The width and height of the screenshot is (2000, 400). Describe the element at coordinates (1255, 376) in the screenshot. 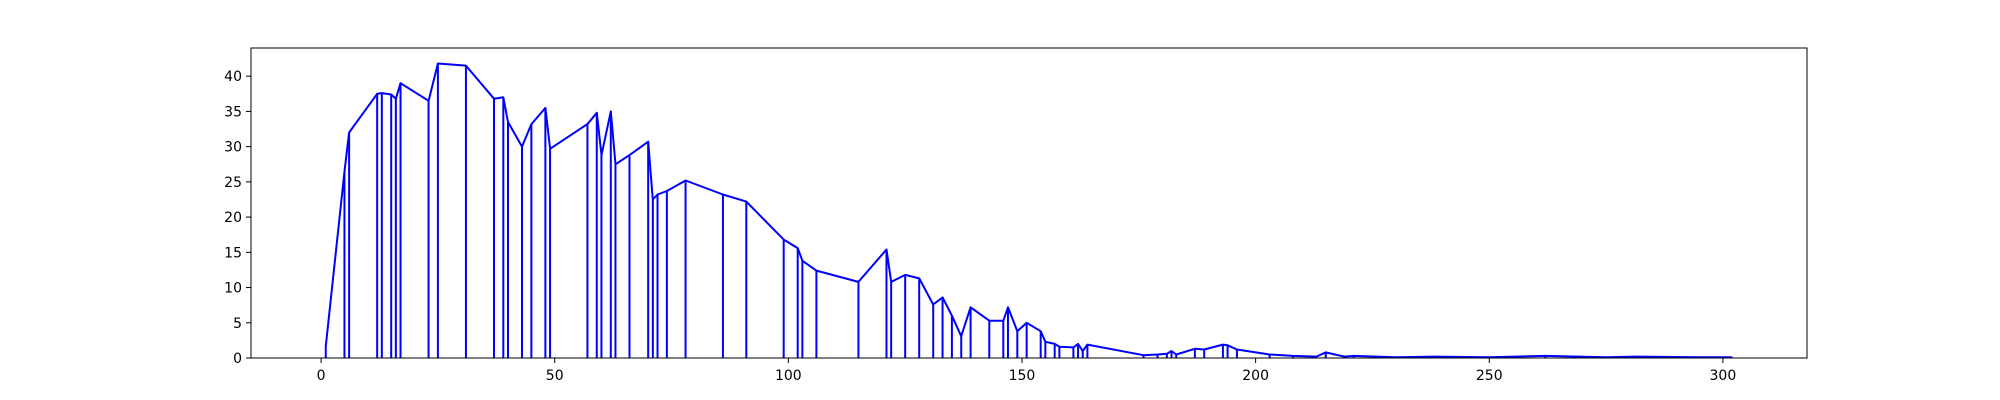

I see `x-tick-label: 200` at that location.